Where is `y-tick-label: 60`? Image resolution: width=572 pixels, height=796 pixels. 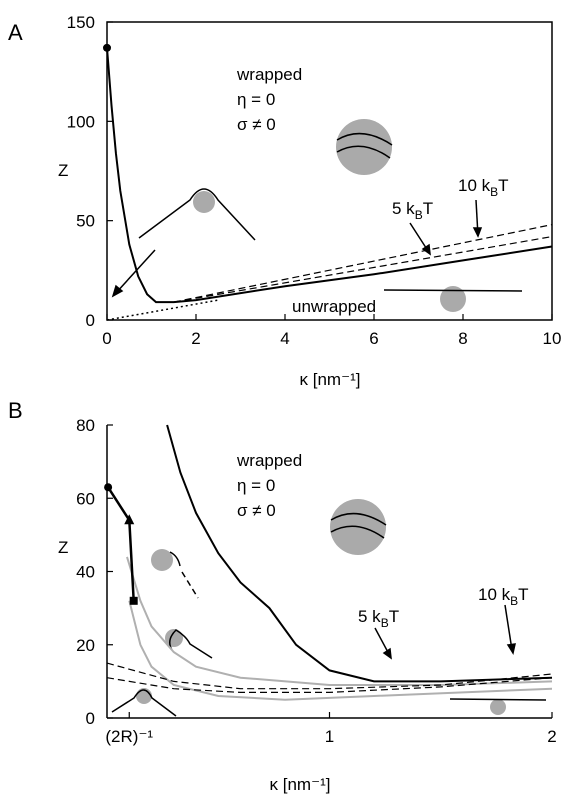 y-tick-label: 60 is located at coordinates (85, 498).